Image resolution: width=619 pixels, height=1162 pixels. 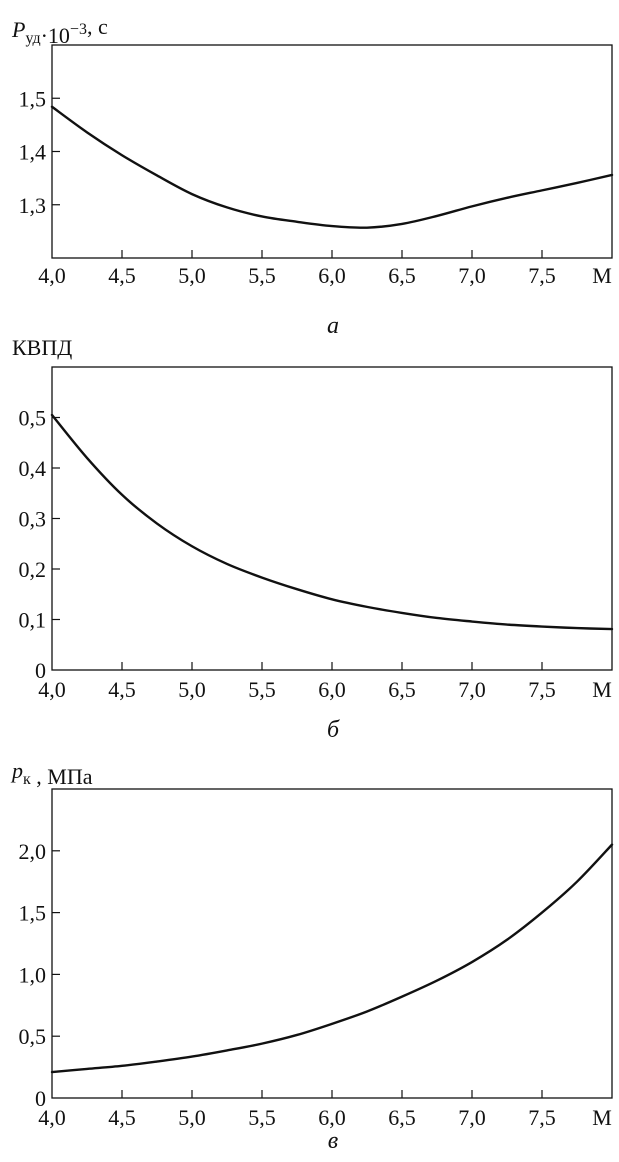 I want to click on y-tick-label: 0,2, so click(x=33, y=569).